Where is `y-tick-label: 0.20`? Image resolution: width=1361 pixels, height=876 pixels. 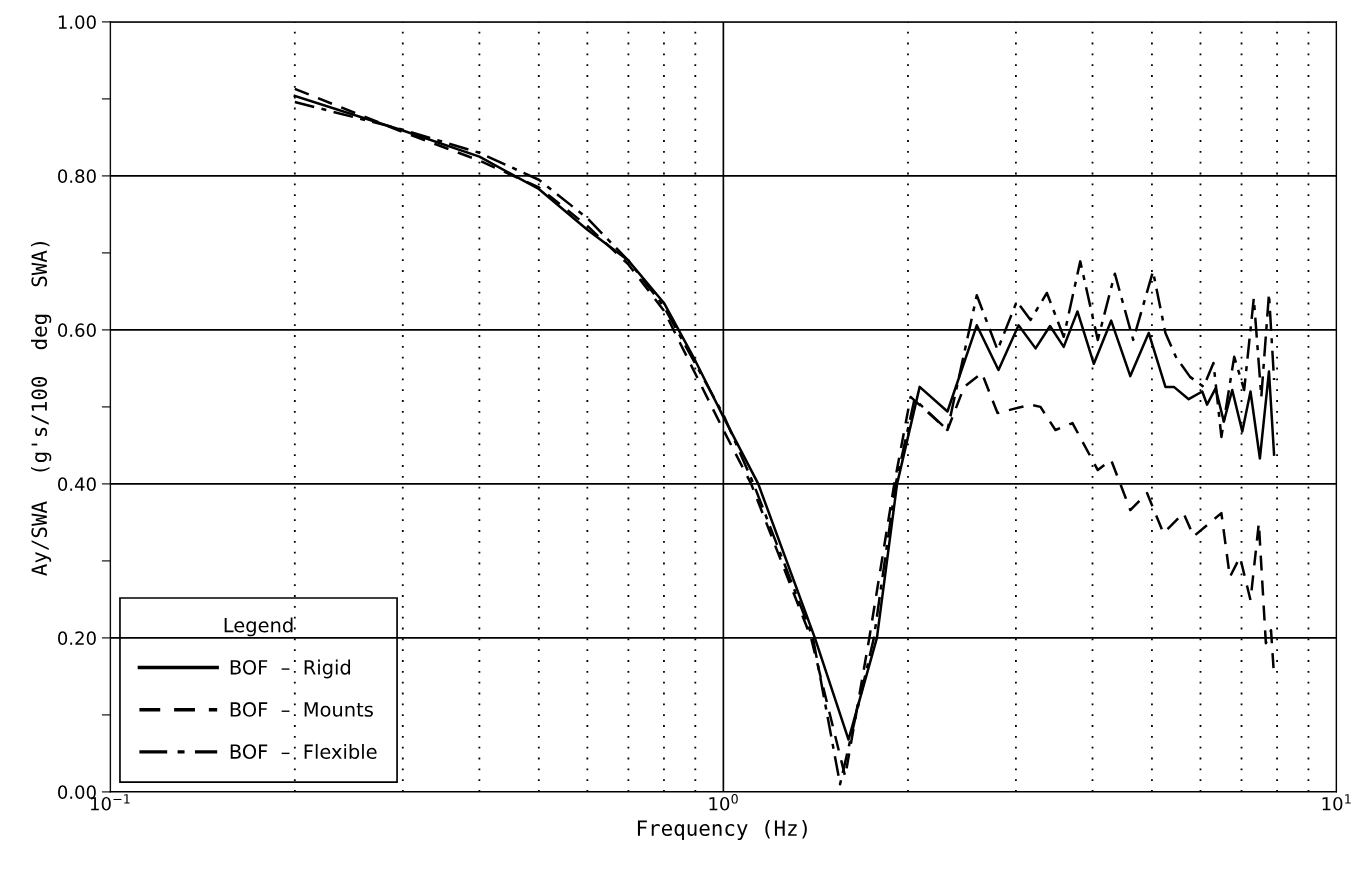 y-tick-label: 0.20 is located at coordinates (77, 638).